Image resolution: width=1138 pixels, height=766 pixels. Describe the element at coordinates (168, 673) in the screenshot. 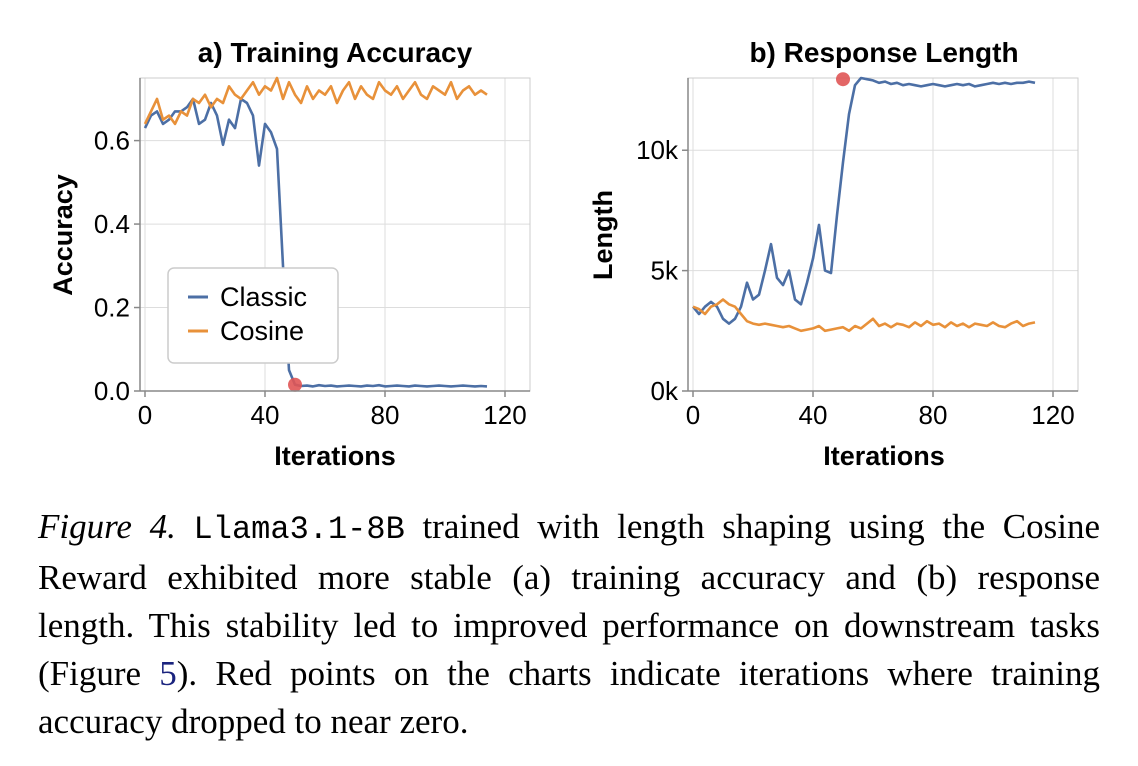

I see `caption-figure-ref-link: 5` at that location.